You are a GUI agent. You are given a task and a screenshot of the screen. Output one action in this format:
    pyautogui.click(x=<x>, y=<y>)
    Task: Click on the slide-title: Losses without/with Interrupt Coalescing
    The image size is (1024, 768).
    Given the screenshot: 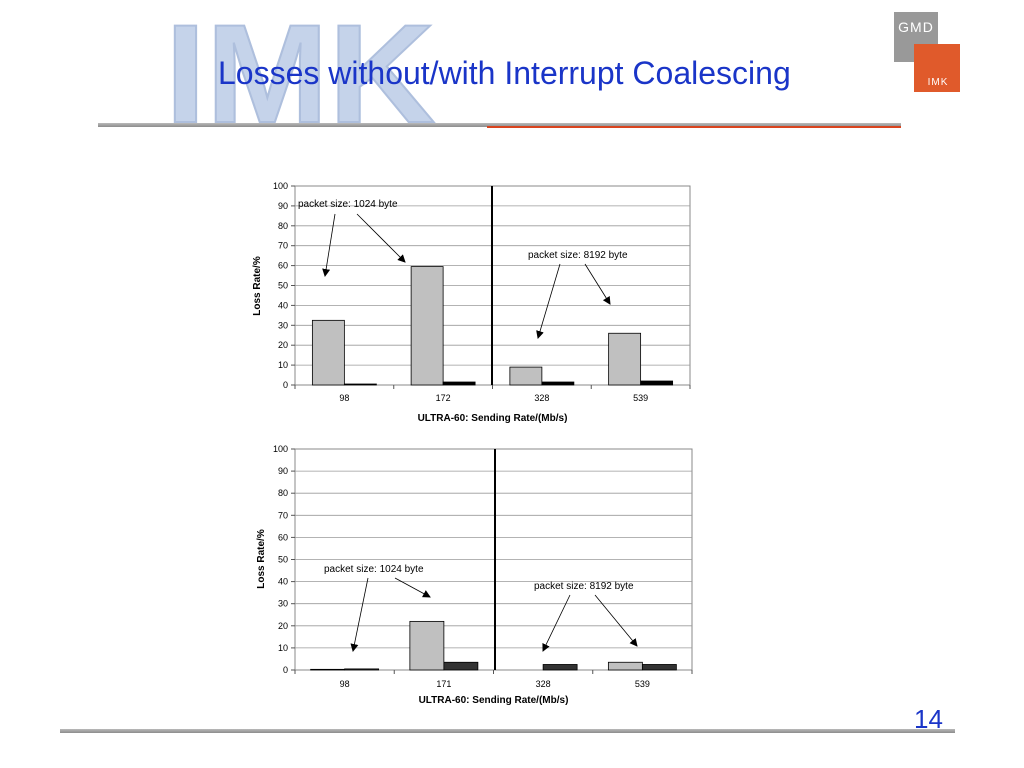 What is the action you would take?
    pyautogui.click(x=504, y=73)
    